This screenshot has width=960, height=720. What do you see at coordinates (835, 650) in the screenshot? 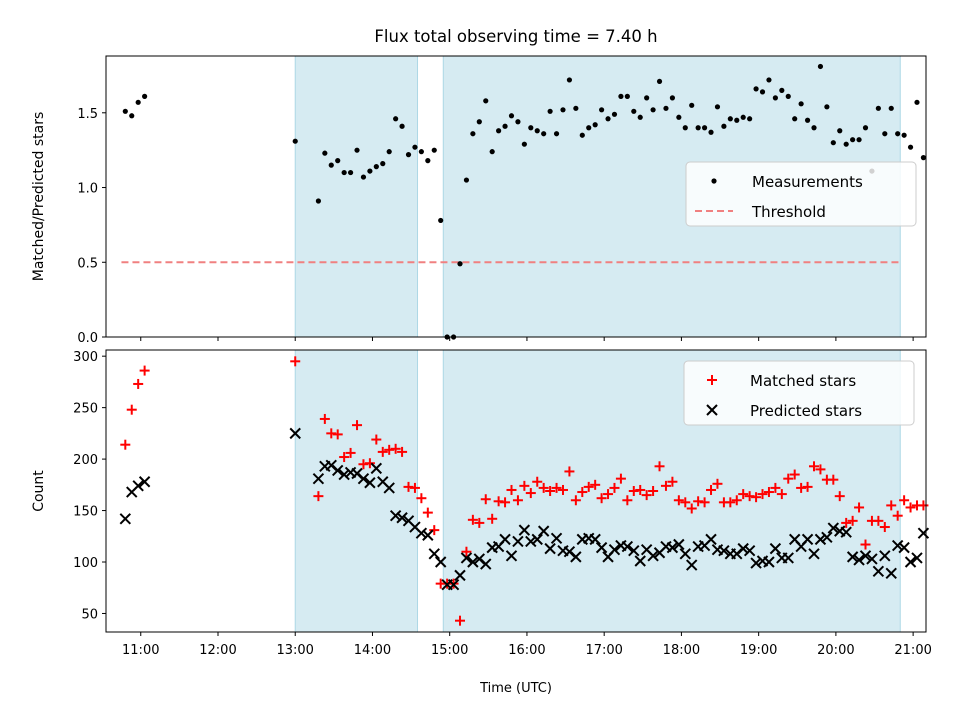
I see `x-tick-label: 20:00` at bounding box center [835, 650].